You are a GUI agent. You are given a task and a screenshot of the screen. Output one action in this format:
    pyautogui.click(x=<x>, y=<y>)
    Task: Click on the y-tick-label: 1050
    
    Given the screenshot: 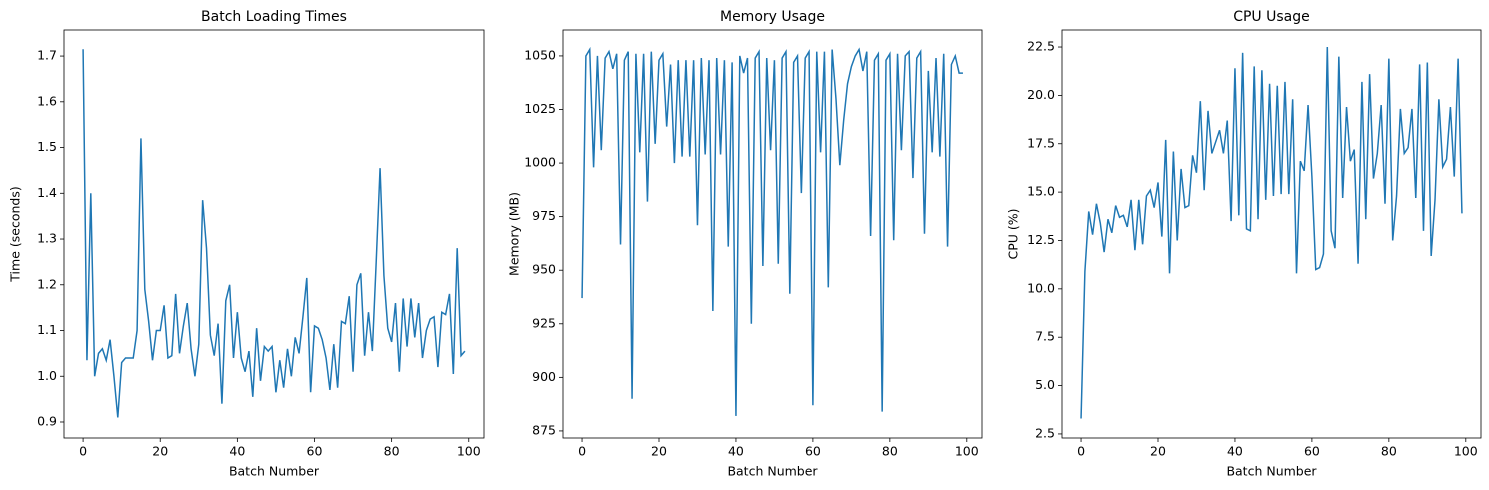 What is the action you would take?
    pyautogui.click(x=540, y=54)
    